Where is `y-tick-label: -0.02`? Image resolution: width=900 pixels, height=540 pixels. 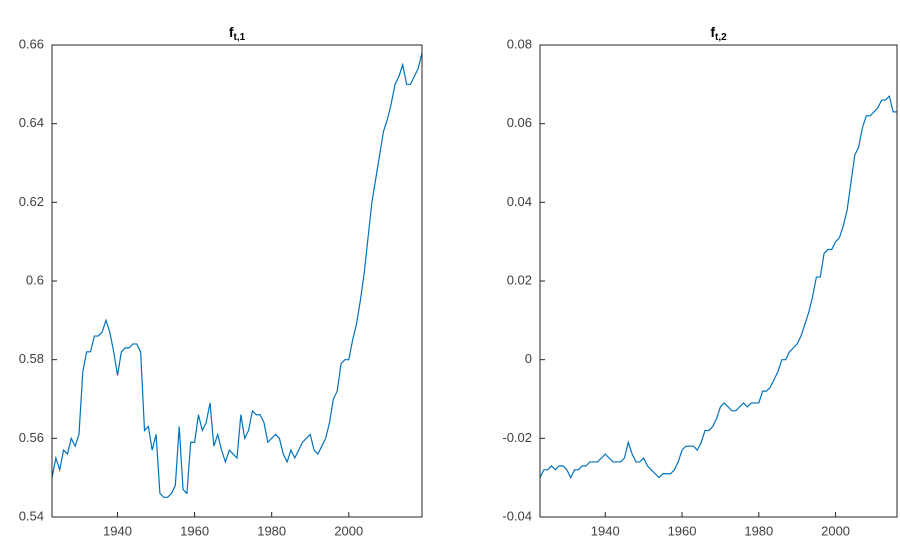
y-tick-label: -0.02 is located at coordinates (517, 437).